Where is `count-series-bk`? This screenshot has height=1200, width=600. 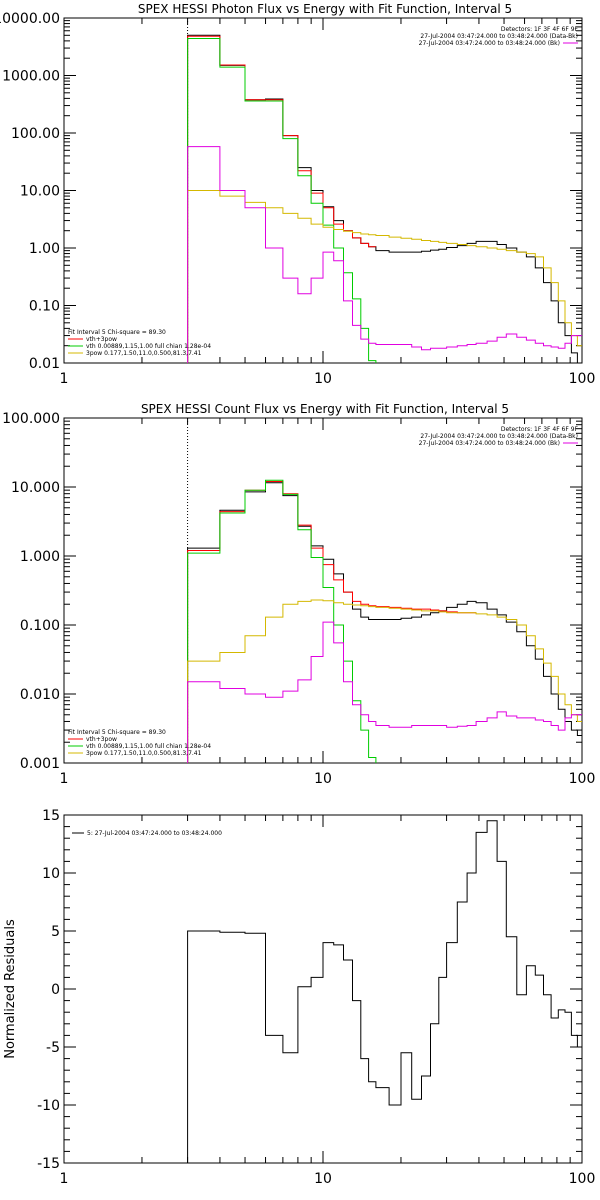
count-series-bk is located at coordinates (384, 692).